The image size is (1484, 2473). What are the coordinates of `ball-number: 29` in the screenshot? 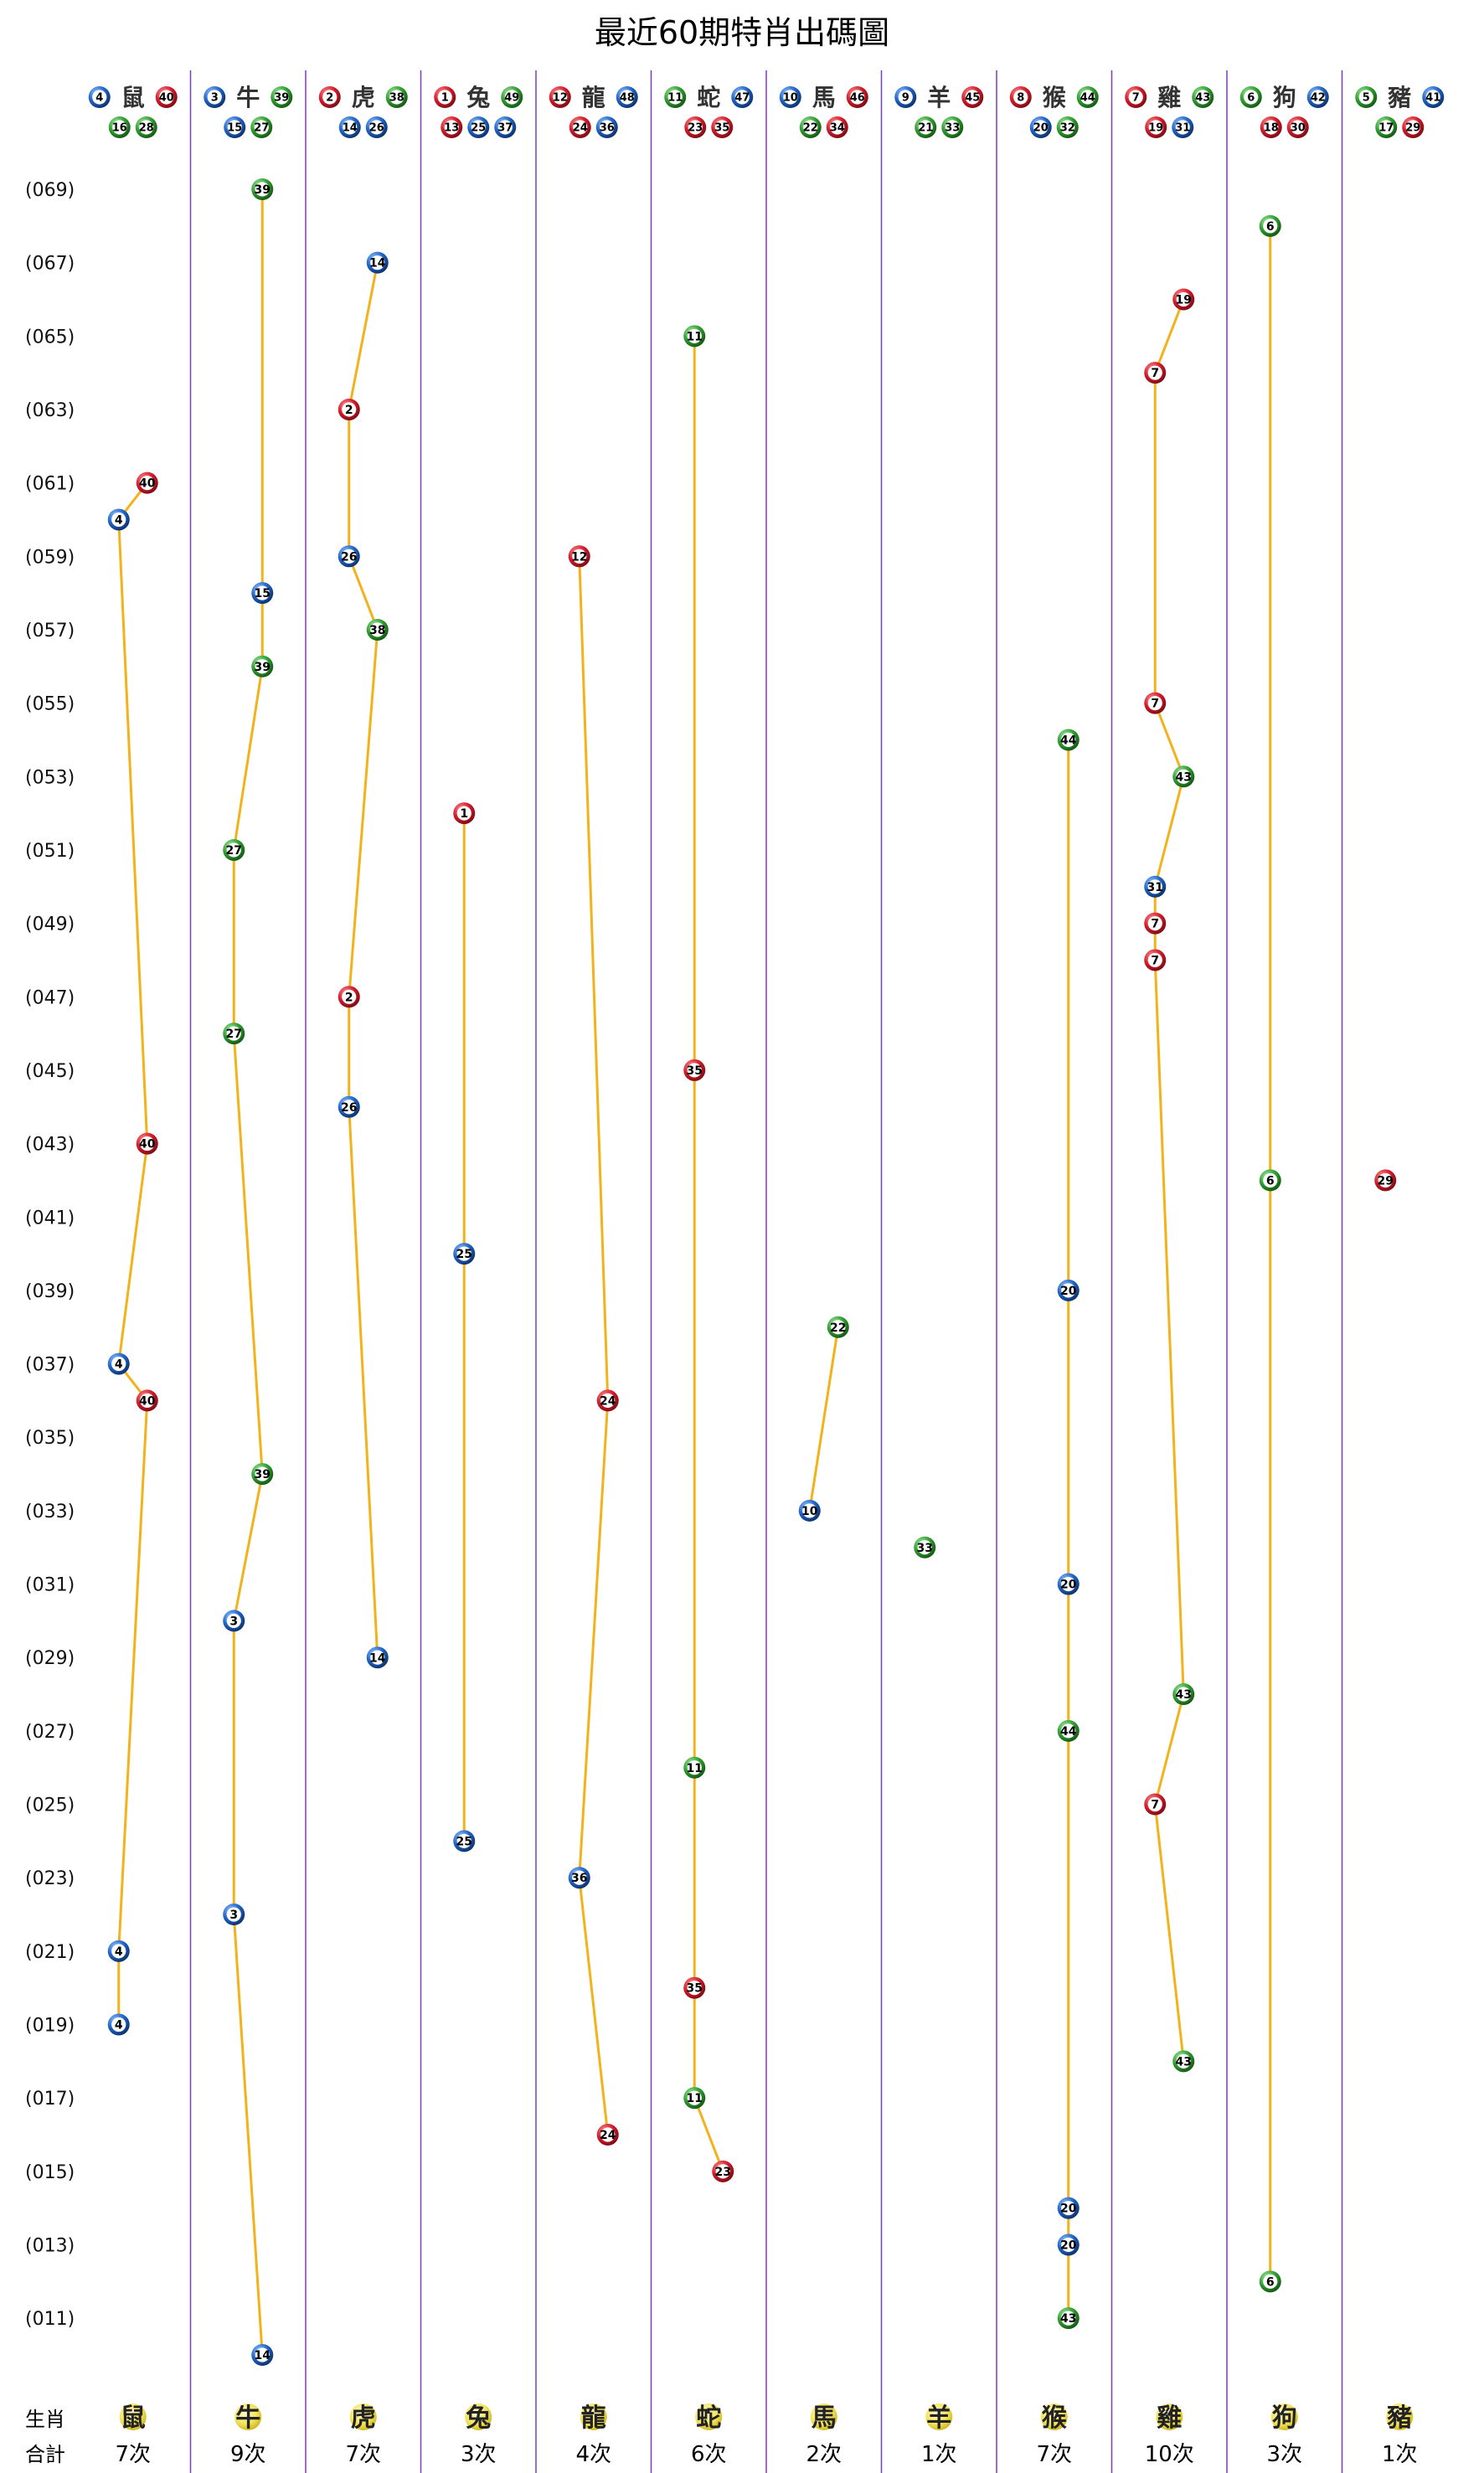 It's located at (1386, 1181).